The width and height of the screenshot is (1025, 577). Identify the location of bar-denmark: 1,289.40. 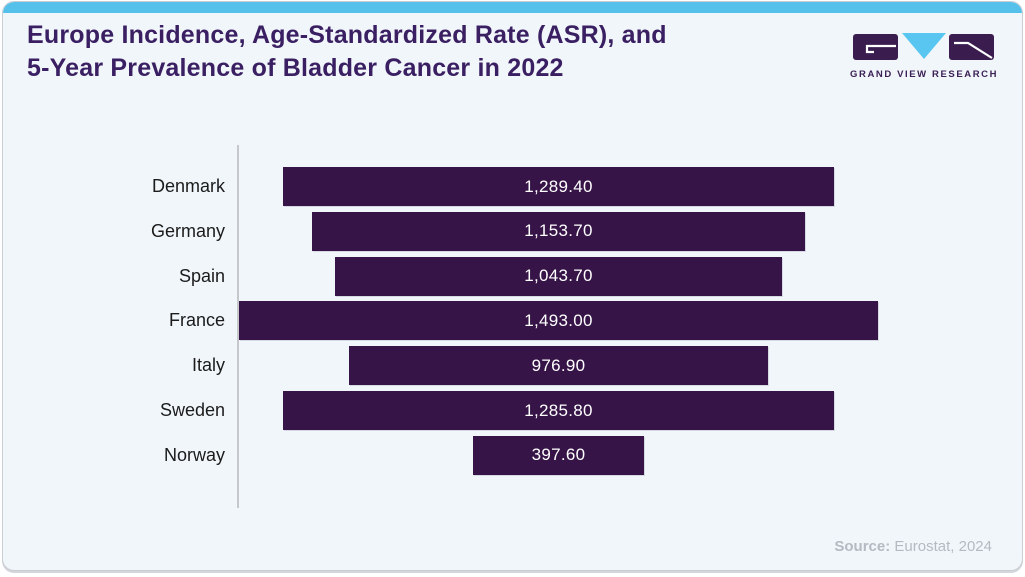
(558, 186).